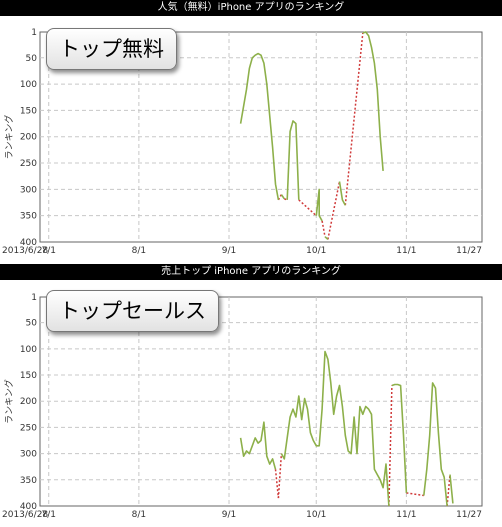  Describe the element at coordinates (251, 8) in the screenshot. I see `chart-title: 人気（無料）iPhone アプリのランキング` at that location.